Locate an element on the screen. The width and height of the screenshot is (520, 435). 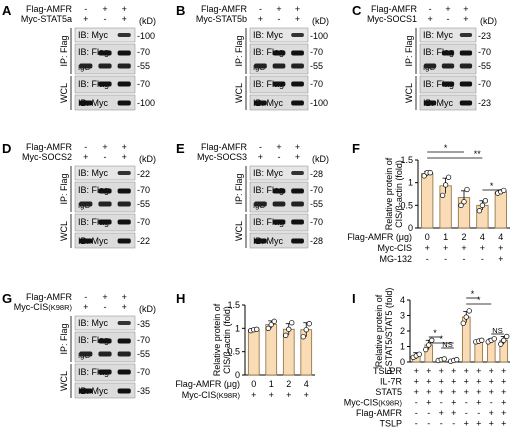
y-tick-label: 0.5 is located at coordinates (406, 205).